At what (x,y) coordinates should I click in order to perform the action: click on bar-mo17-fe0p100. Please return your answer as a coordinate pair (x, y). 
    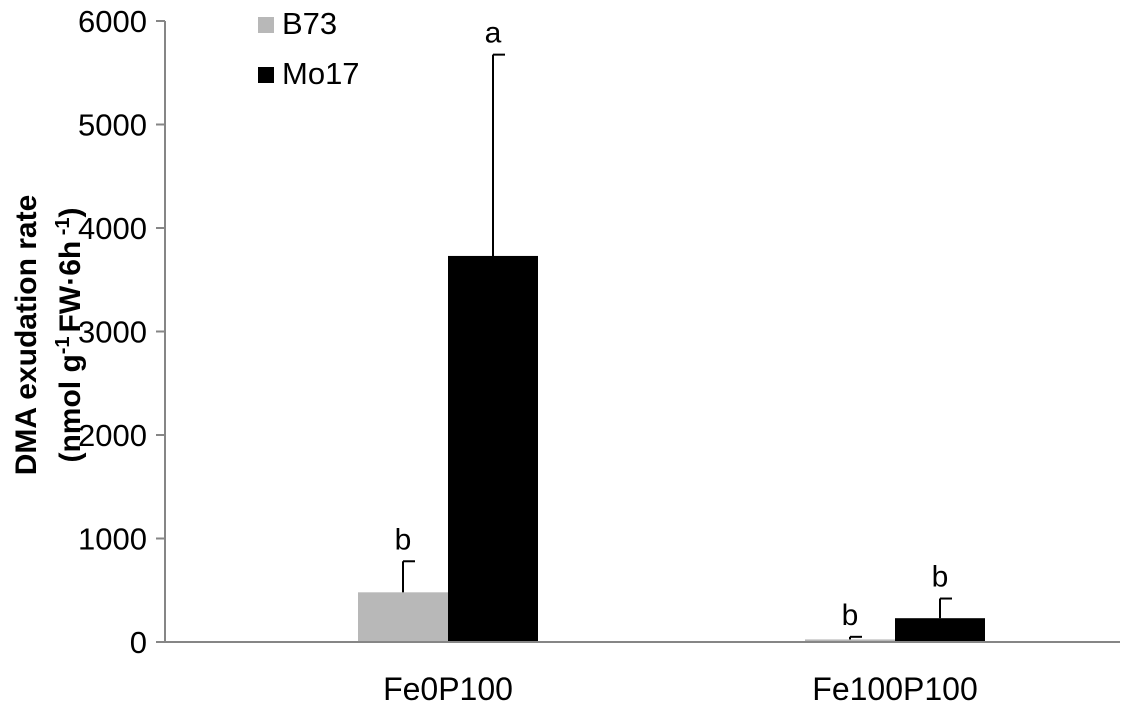
    Looking at the image, I should click on (493, 448).